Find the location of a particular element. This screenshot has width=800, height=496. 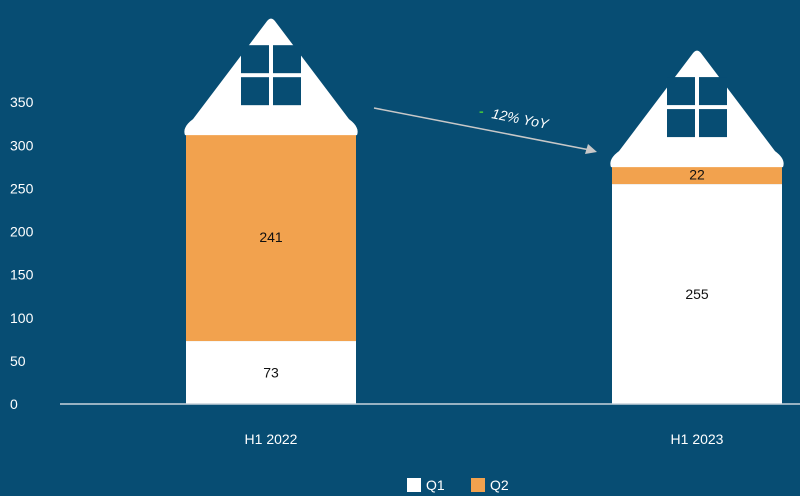

legend-label: Q1 is located at coordinates (435, 485).